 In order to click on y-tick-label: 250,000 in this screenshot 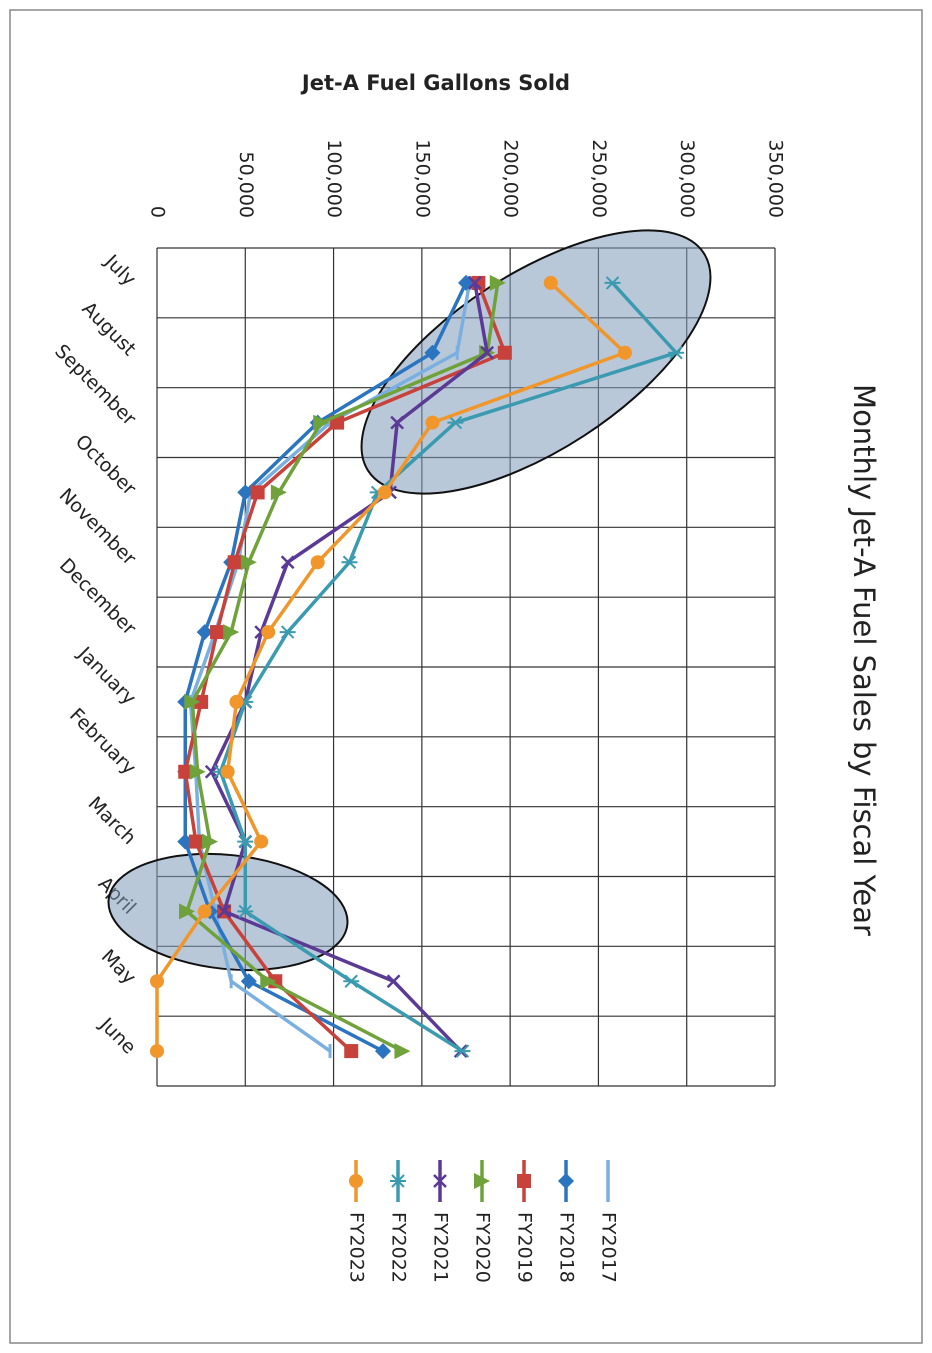, I will do `click(599, 178)`.